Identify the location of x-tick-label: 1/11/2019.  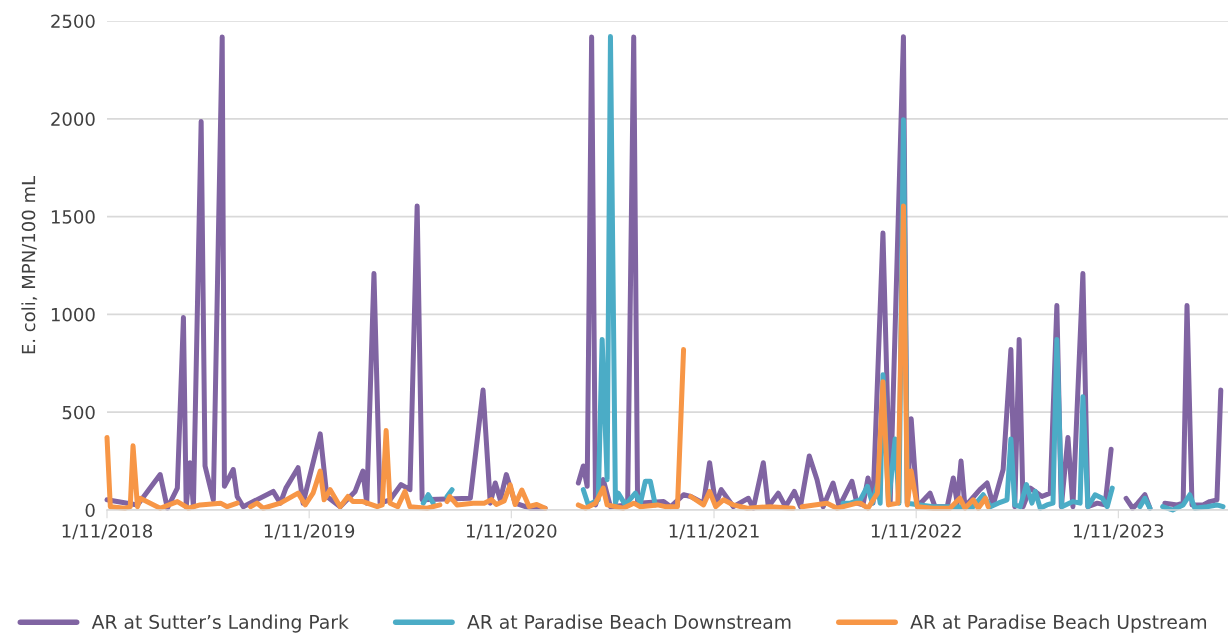
(309, 532).